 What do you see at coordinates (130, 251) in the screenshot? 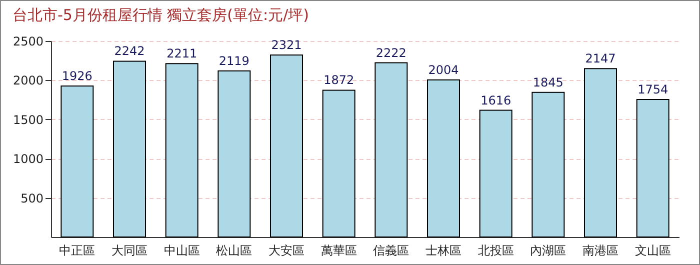
I see `x-tick-label: 大同區` at bounding box center [130, 251].